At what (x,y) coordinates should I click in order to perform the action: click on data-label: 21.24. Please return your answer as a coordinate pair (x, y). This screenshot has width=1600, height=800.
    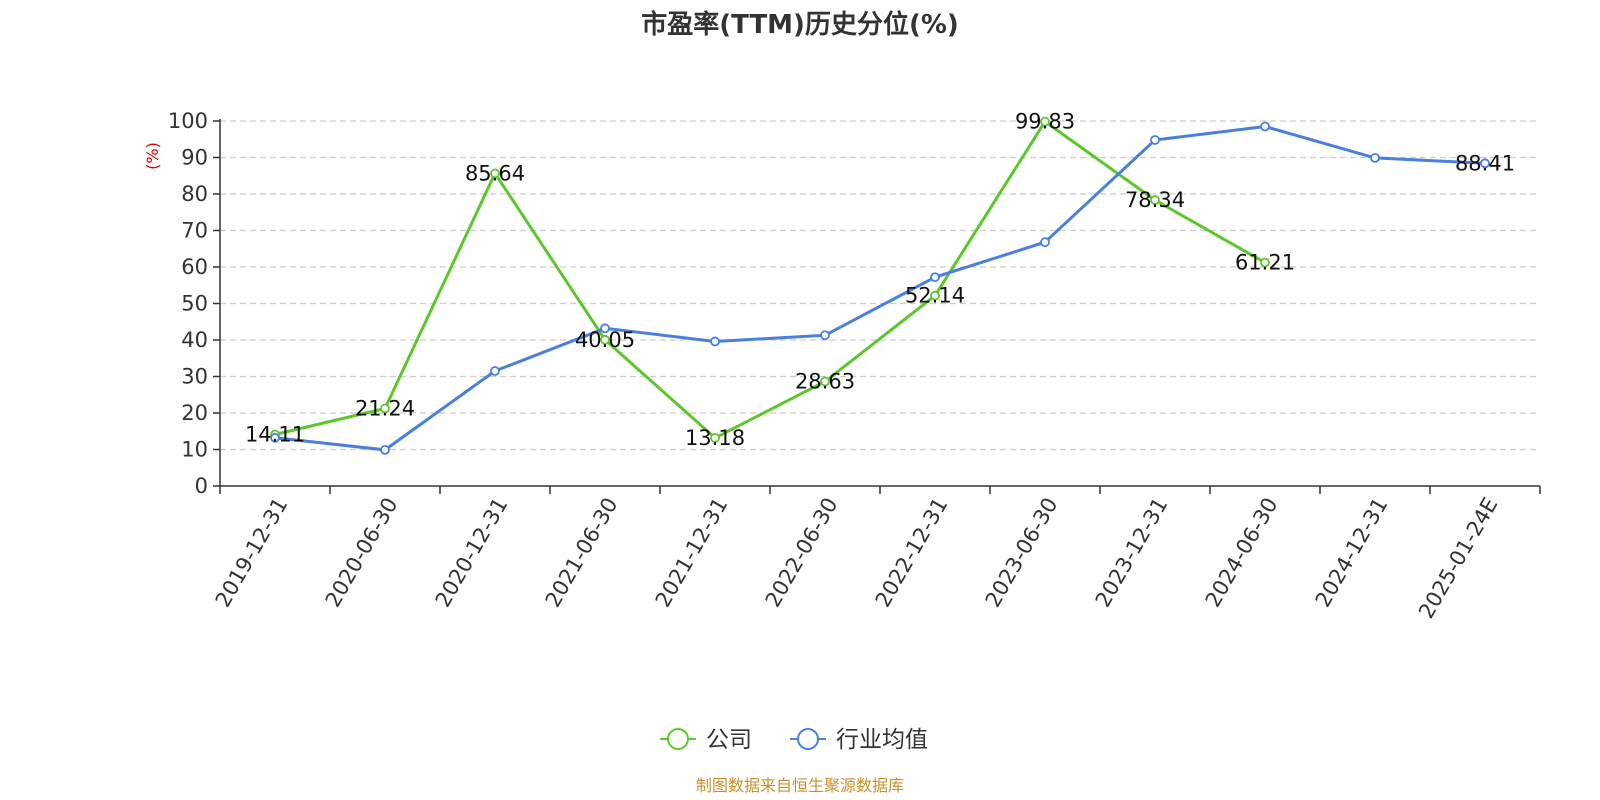
    Looking at the image, I should click on (385, 408).